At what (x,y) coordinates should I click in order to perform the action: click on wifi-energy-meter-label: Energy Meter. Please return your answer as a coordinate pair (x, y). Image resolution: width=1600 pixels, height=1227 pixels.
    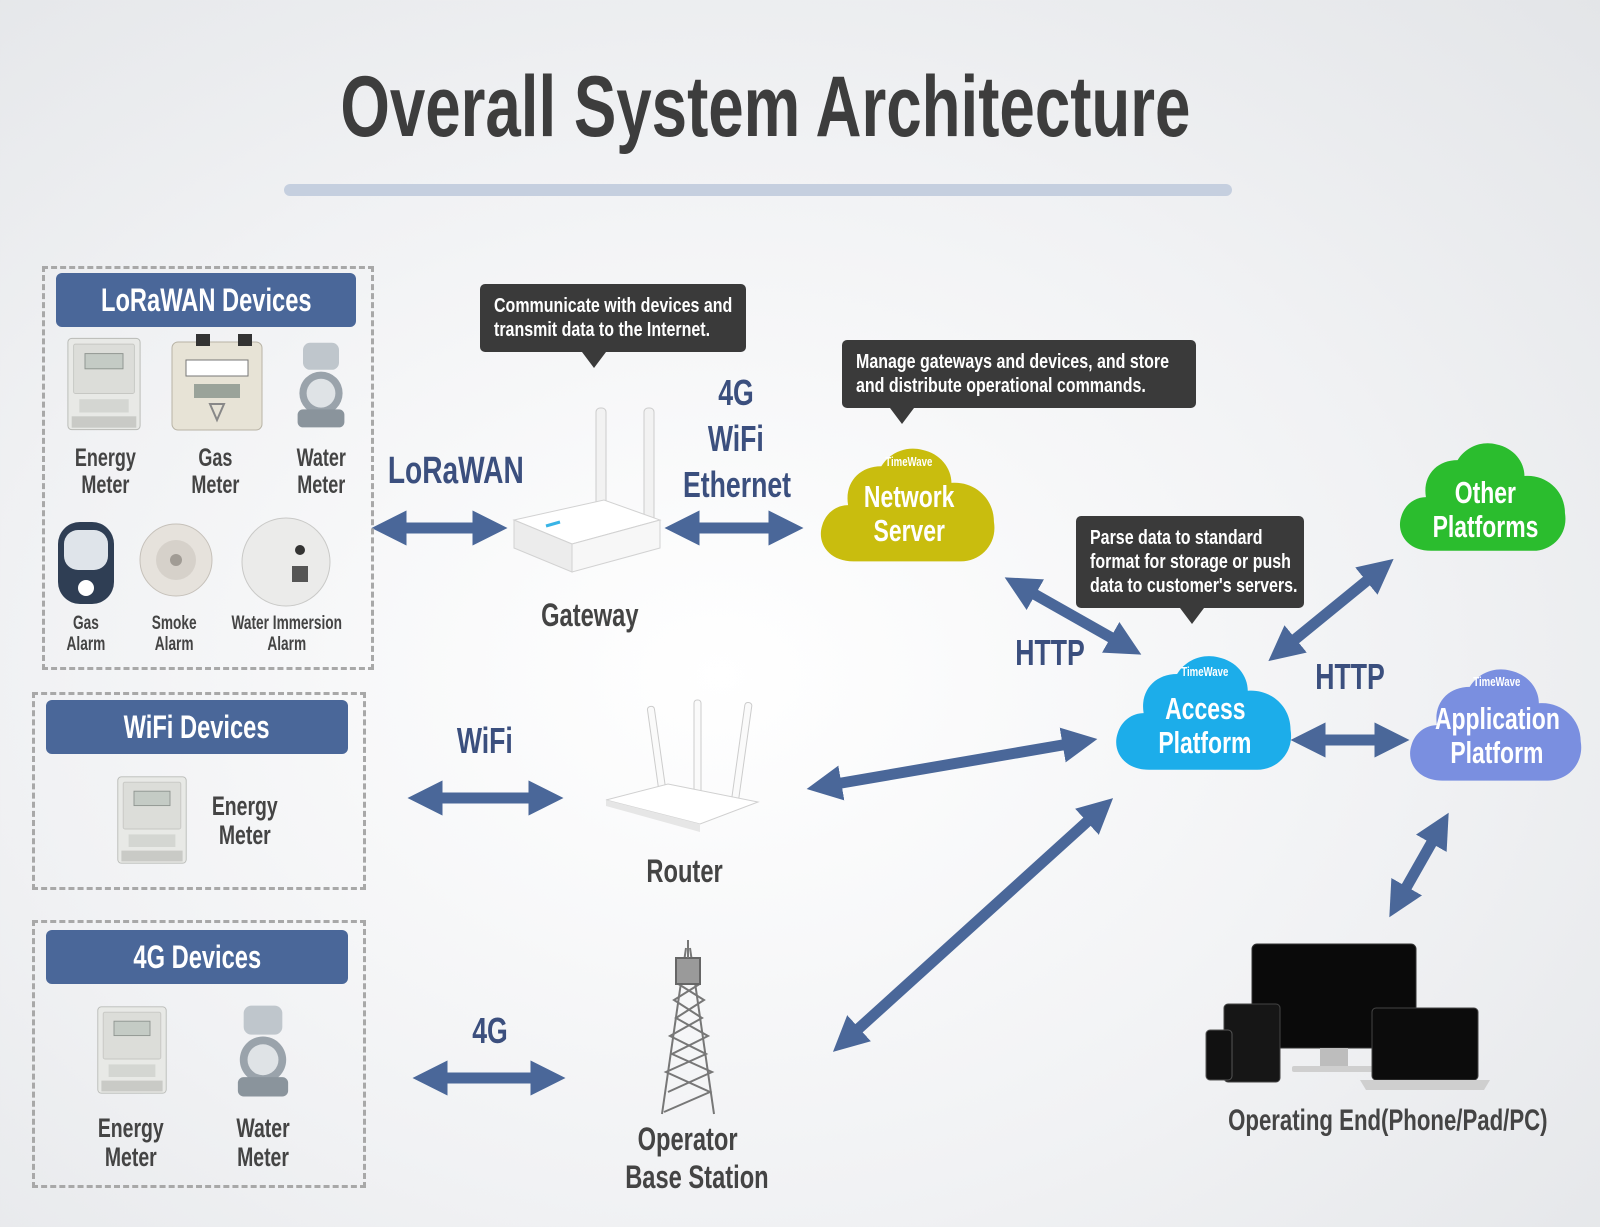
    Looking at the image, I should click on (245, 821).